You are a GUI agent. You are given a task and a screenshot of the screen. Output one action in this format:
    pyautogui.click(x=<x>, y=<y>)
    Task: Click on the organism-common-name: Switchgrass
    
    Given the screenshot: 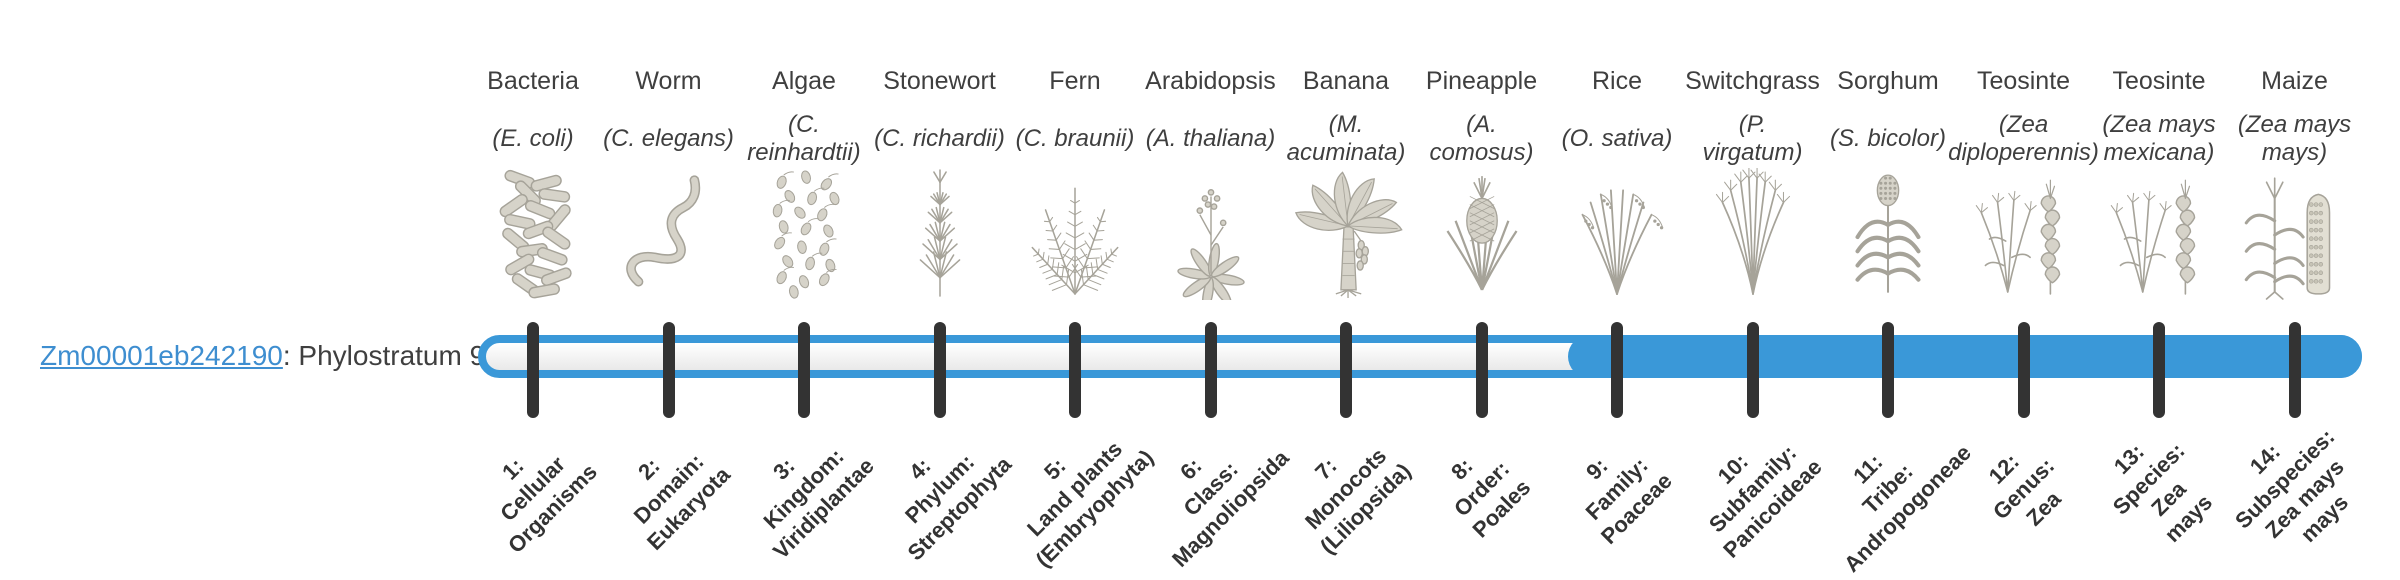 What is the action you would take?
    pyautogui.click(x=1752, y=81)
    